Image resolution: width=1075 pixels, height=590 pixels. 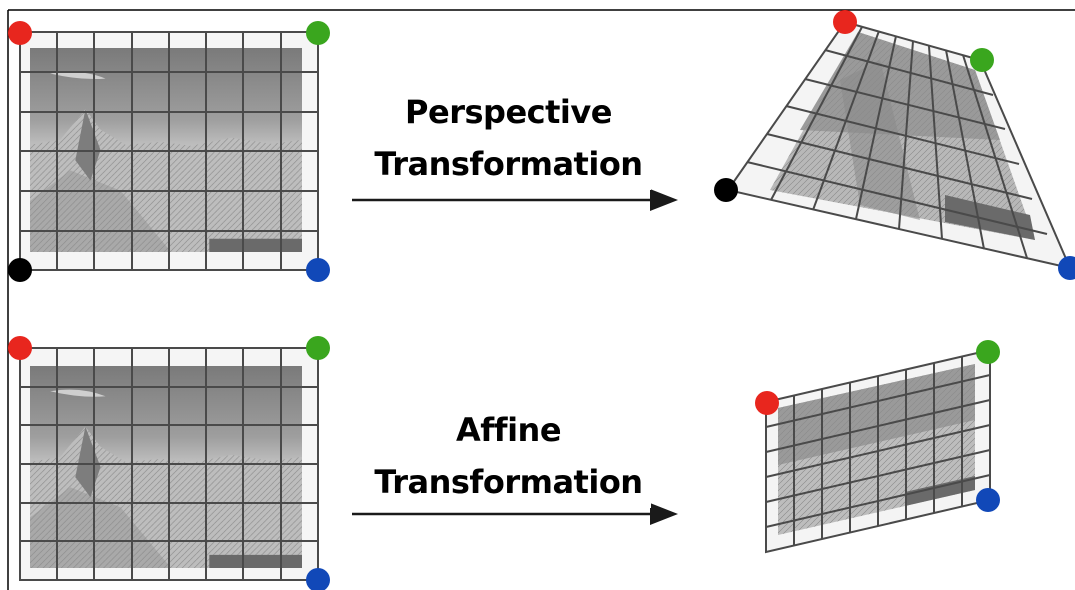 I want to click on affine-result-image, so click(x=877, y=447).